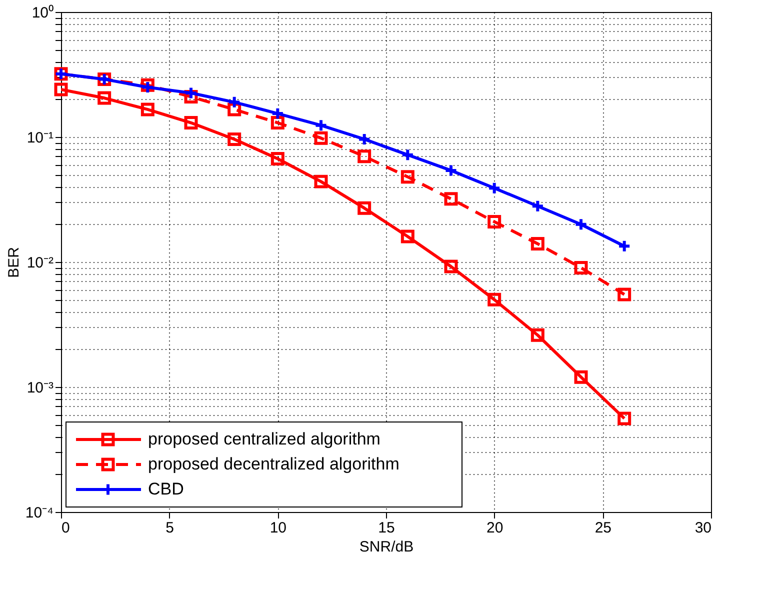 Image resolution: width=767 pixels, height=590 pixels. What do you see at coordinates (603, 528) in the screenshot?
I see `x-tick-label: 25` at bounding box center [603, 528].